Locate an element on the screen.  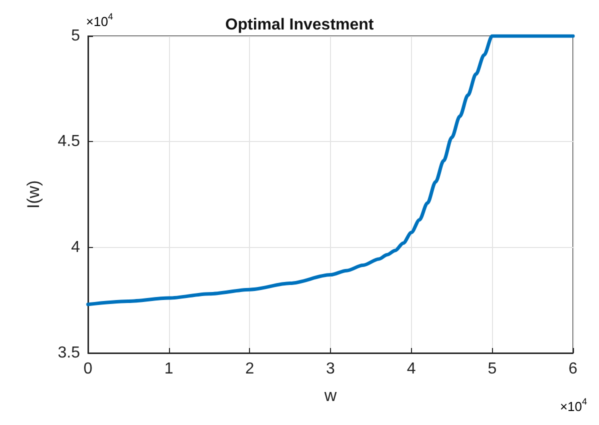
y-axis-title: I(w) is located at coordinates (33, 194).